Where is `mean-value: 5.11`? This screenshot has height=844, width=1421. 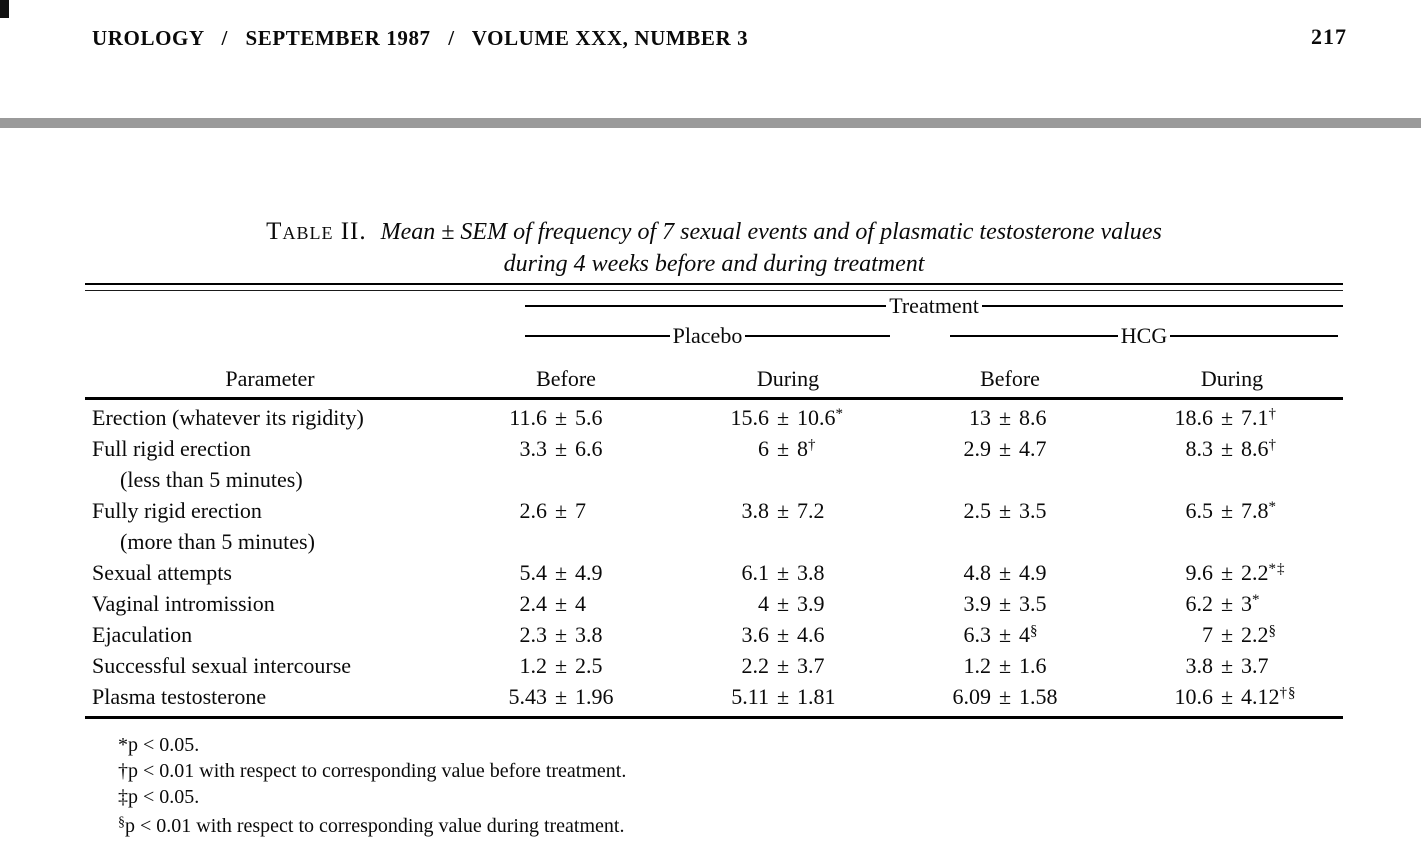 mean-value: 5.11 is located at coordinates (750, 696).